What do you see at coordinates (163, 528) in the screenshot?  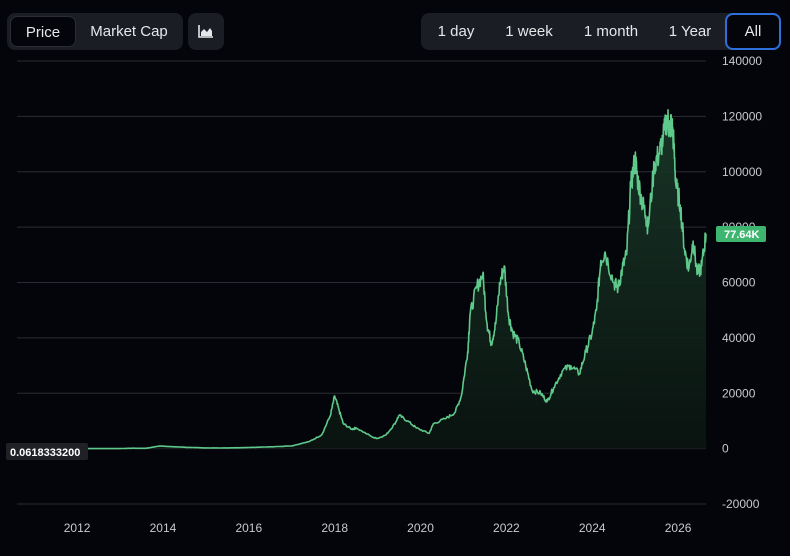 I see `x-tick-label: 2014` at bounding box center [163, 528].